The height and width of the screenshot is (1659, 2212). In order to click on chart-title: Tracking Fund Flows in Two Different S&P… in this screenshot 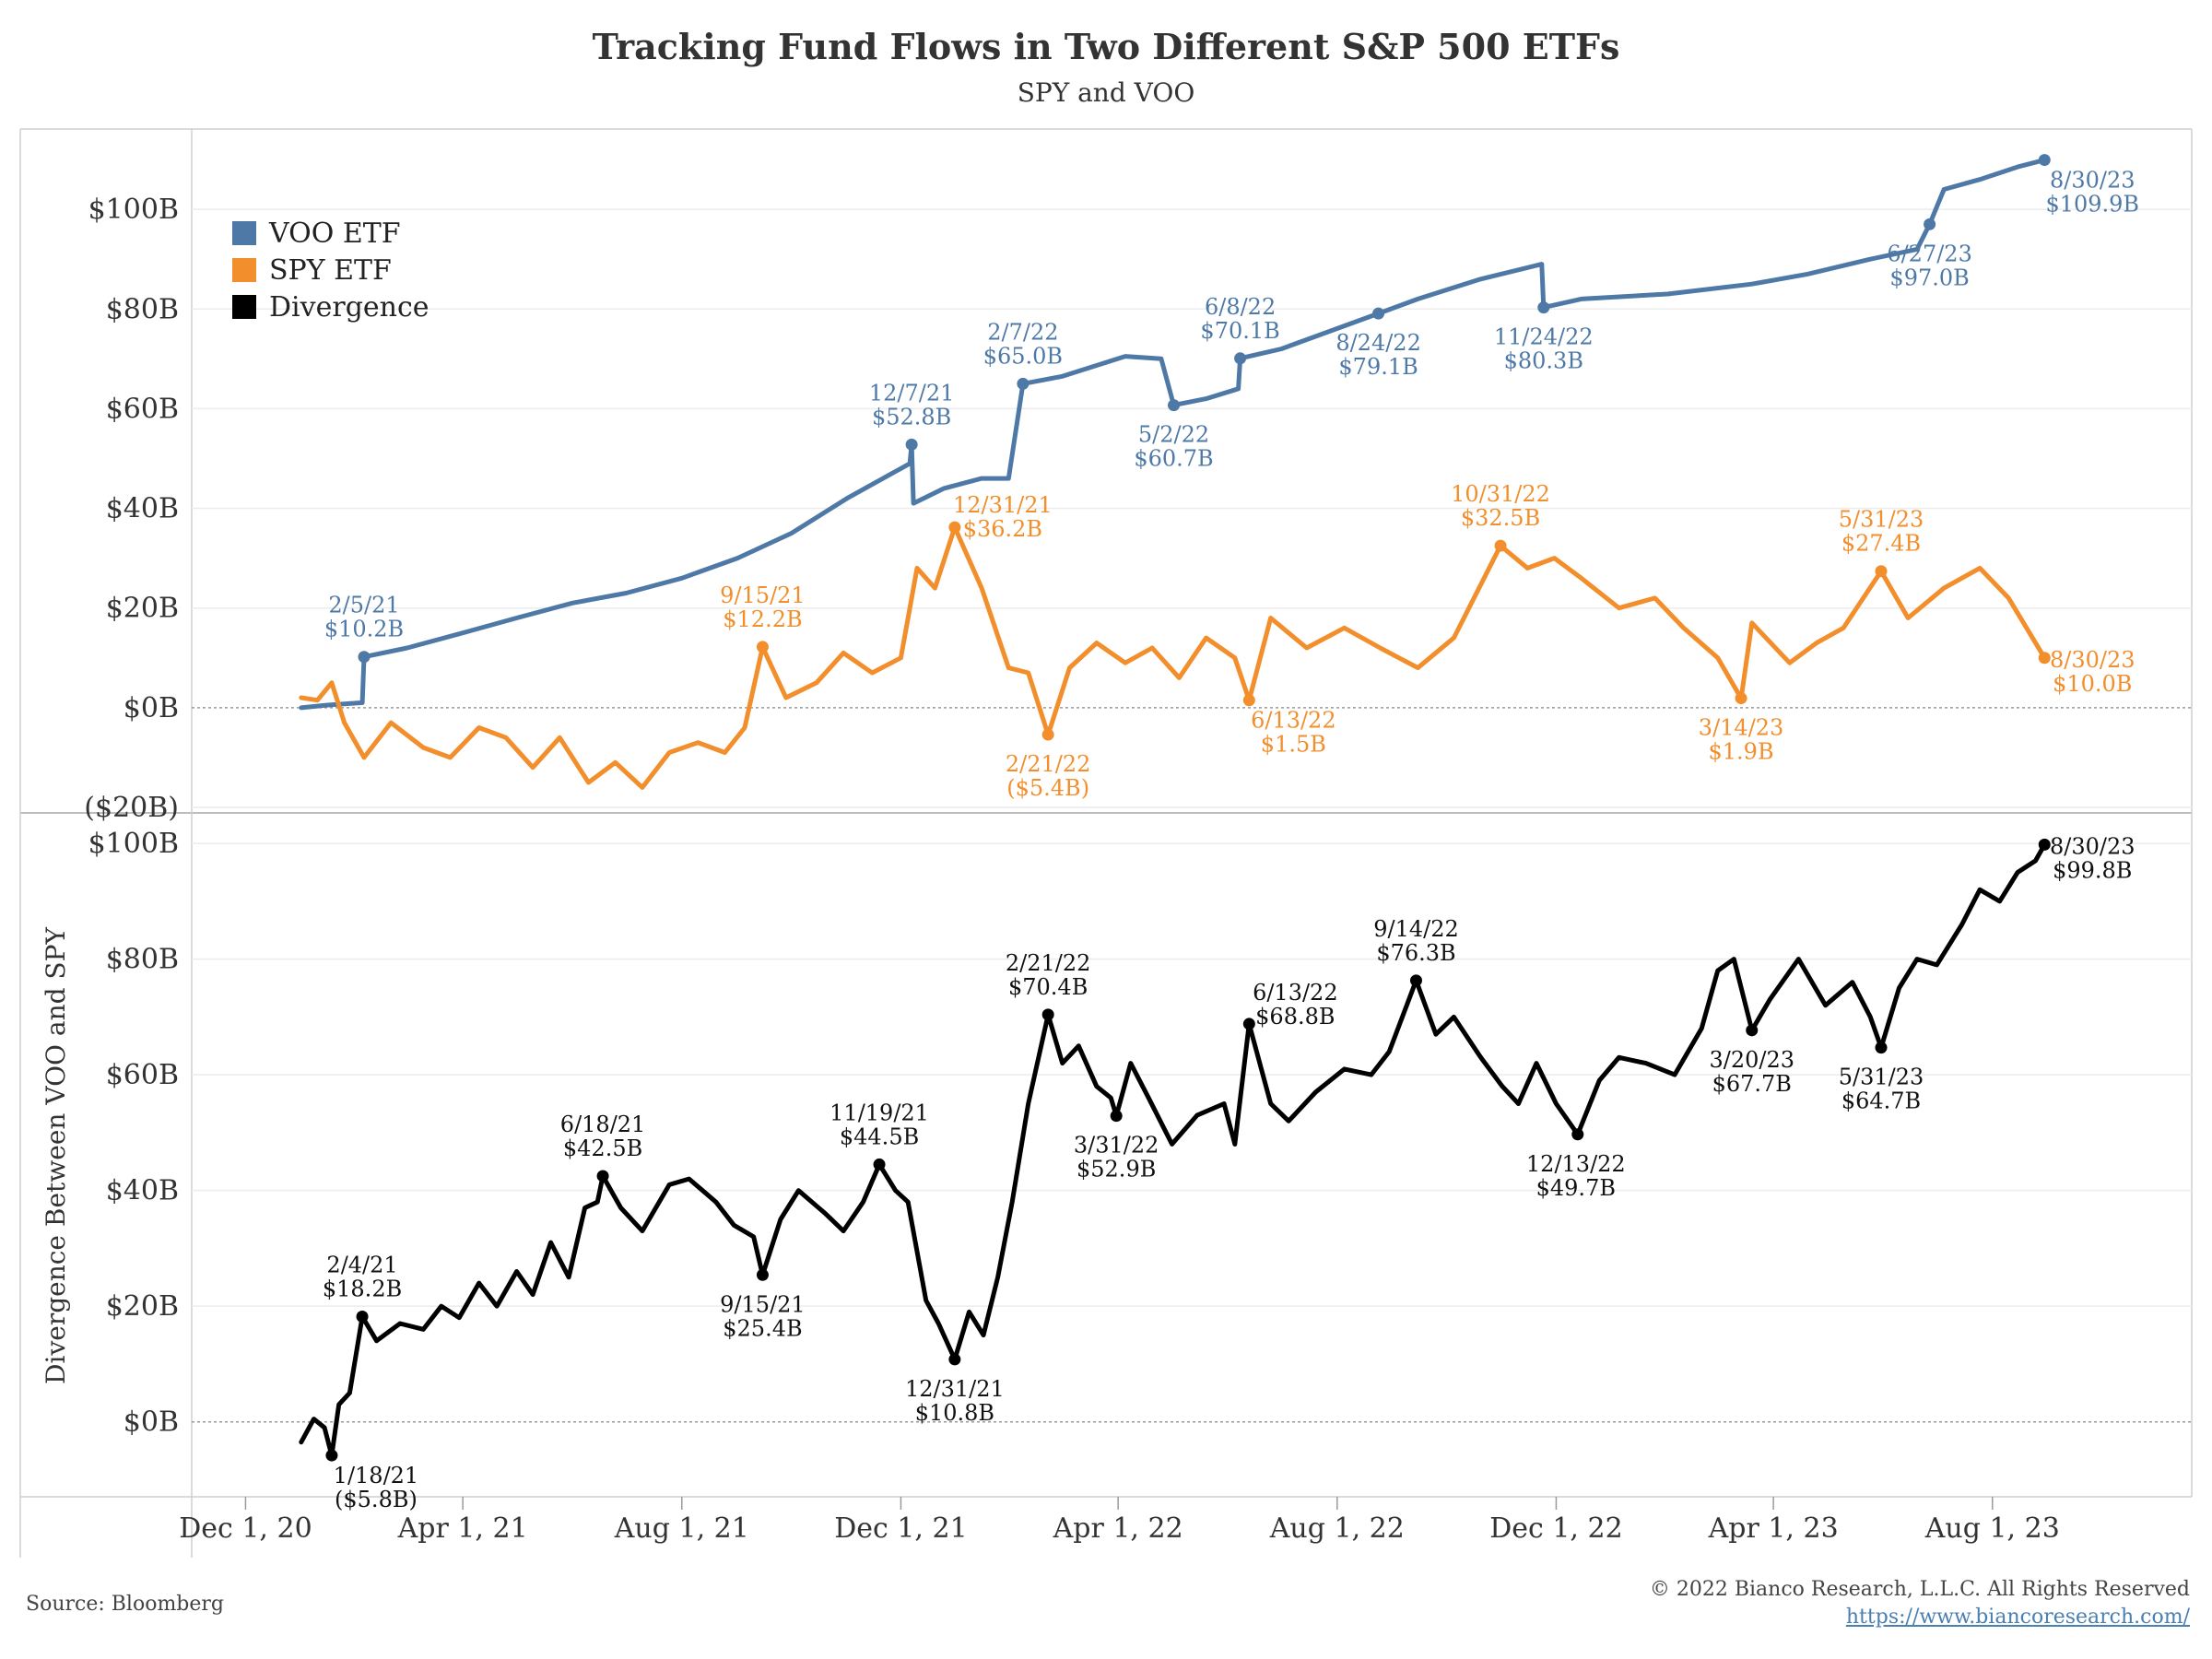, I will do `click(1106, 46)`.